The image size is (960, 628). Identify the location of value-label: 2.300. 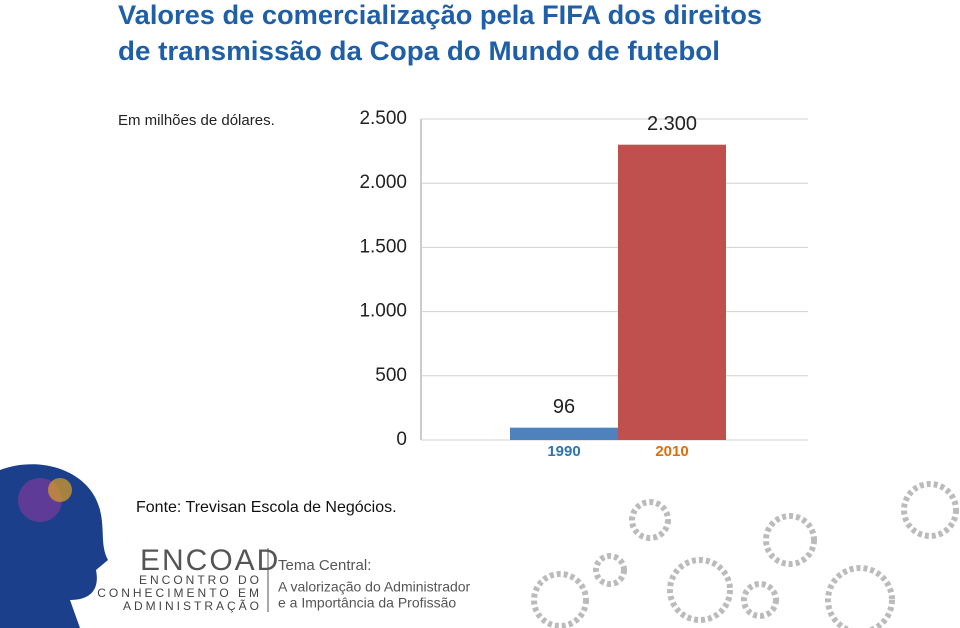
(672, 124).